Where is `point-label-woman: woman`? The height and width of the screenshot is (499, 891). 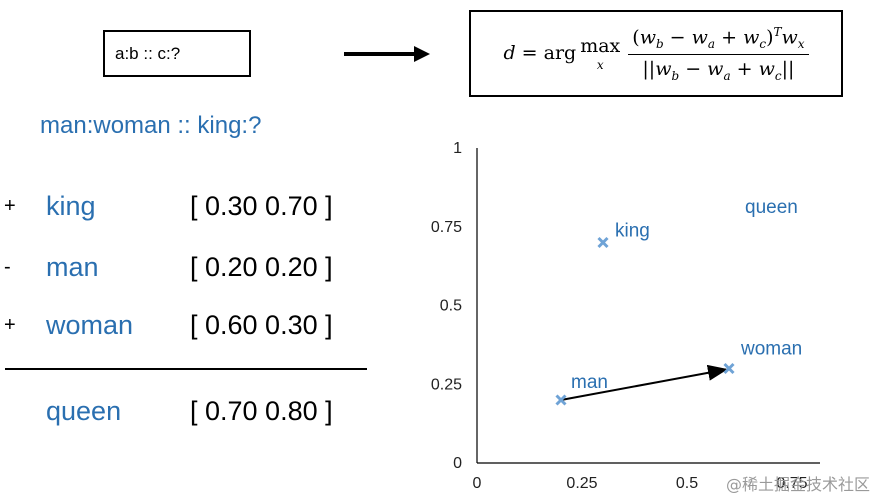 point-label-woman: woman is located at coordinates (771, 349).